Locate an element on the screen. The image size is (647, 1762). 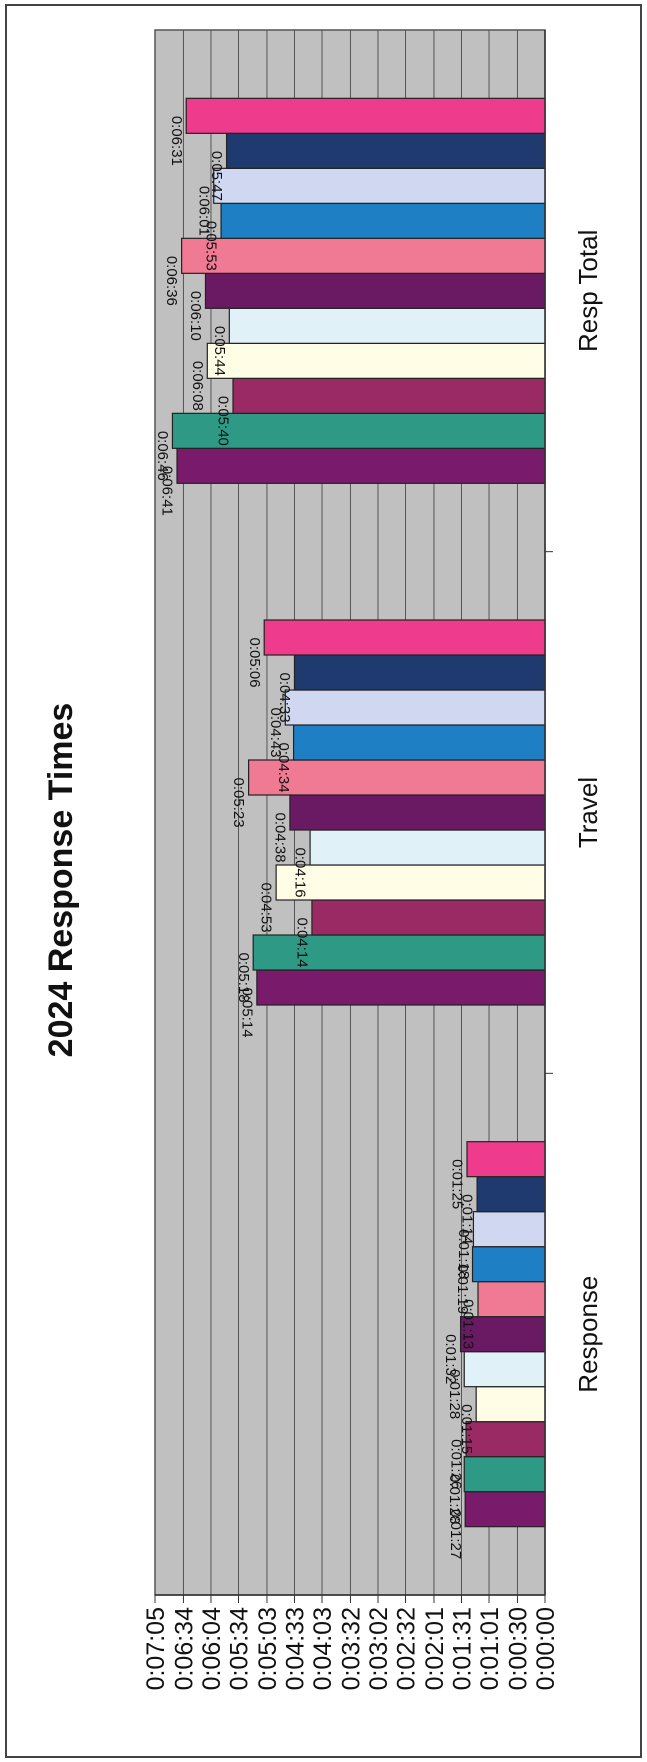
data-label: 0:01:27 is located at coordinates (455, 1534).